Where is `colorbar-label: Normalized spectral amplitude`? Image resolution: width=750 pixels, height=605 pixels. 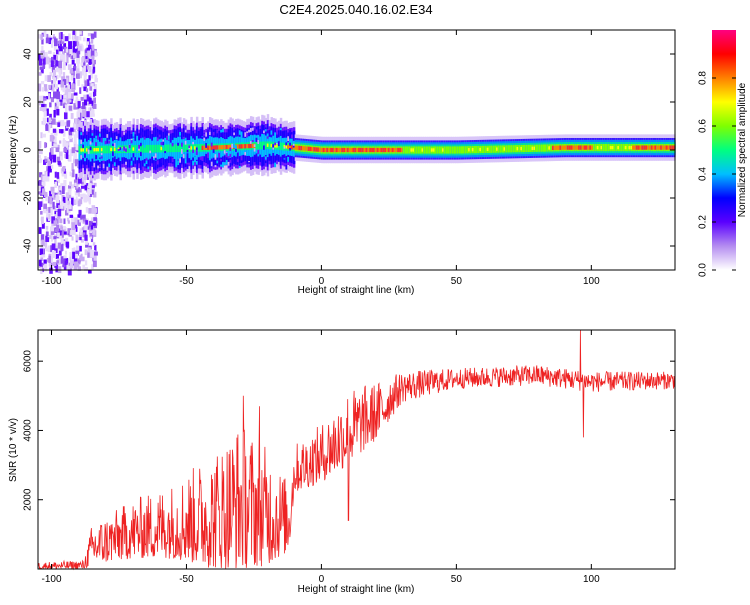
colorbar-label: Normalized spectral amplitude is located at coordinates (742, 149).